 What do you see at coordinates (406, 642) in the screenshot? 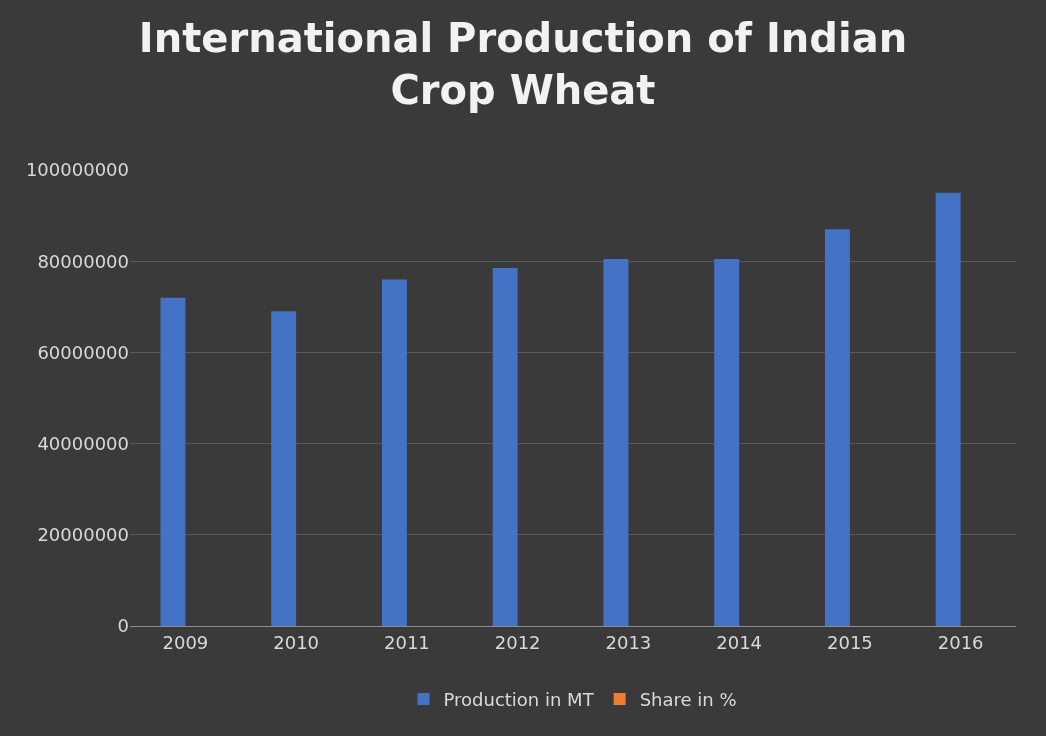
I see `x-tick-label: 2011` at bounding box center [406, 642].